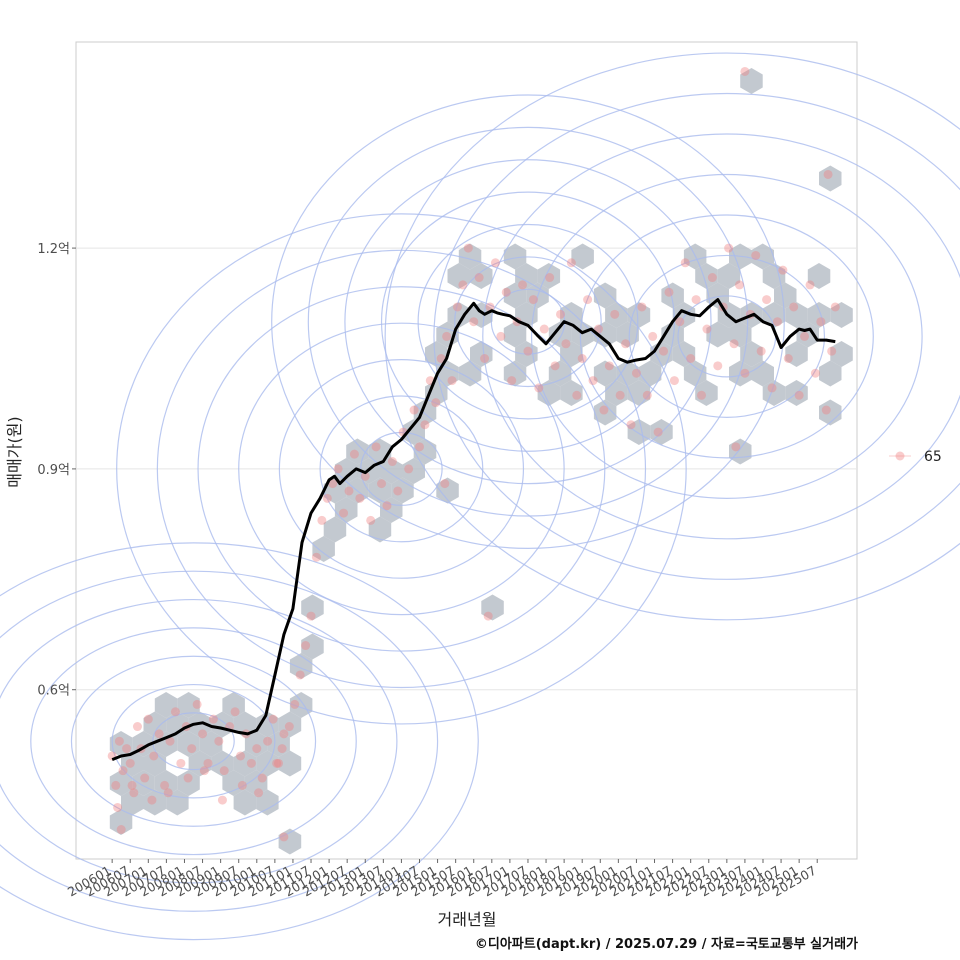 Image resolution: width=960 pixels, height=960 pixels. What do you see at coordinates (933, 457) in the screenshot?
I see `legend-label: 65` at bounding box center [933, 457].